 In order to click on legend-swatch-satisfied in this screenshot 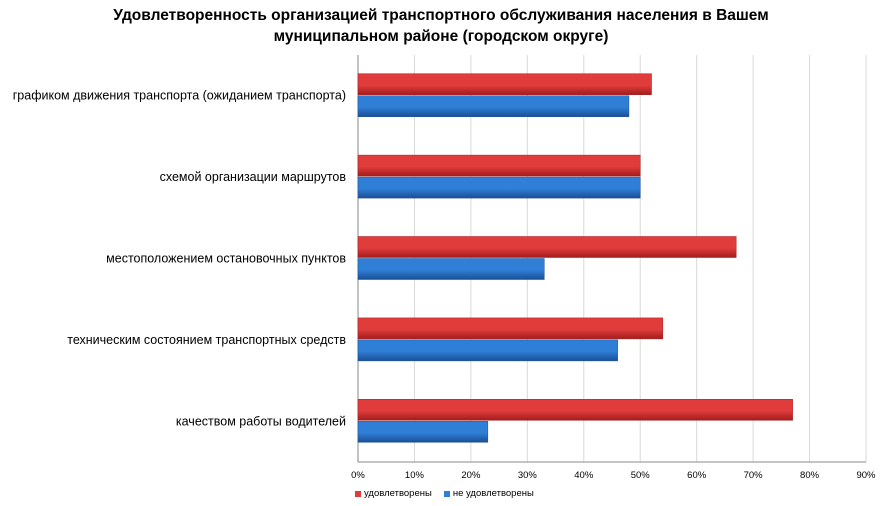, I will do `click(358, 493)`.